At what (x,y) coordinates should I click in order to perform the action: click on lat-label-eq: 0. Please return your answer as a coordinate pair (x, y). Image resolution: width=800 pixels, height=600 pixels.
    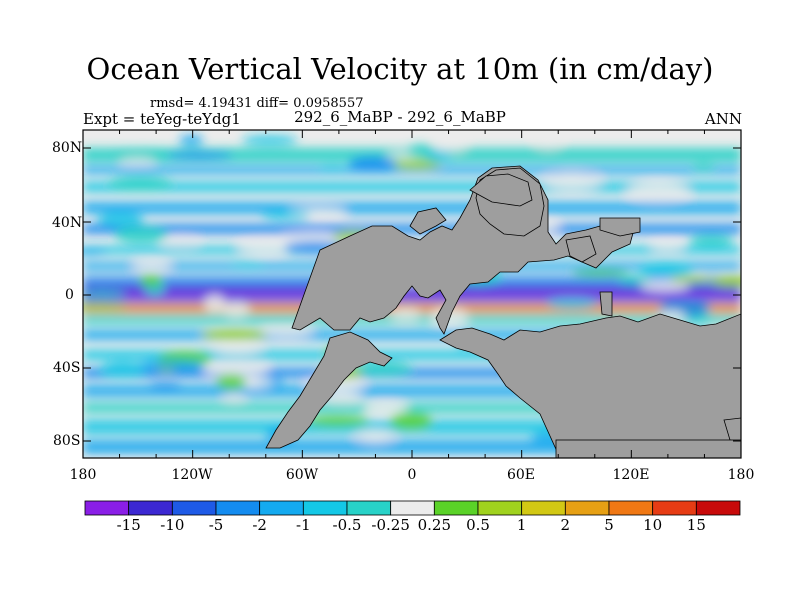
    Looking at the image, I should click on (69, 295).